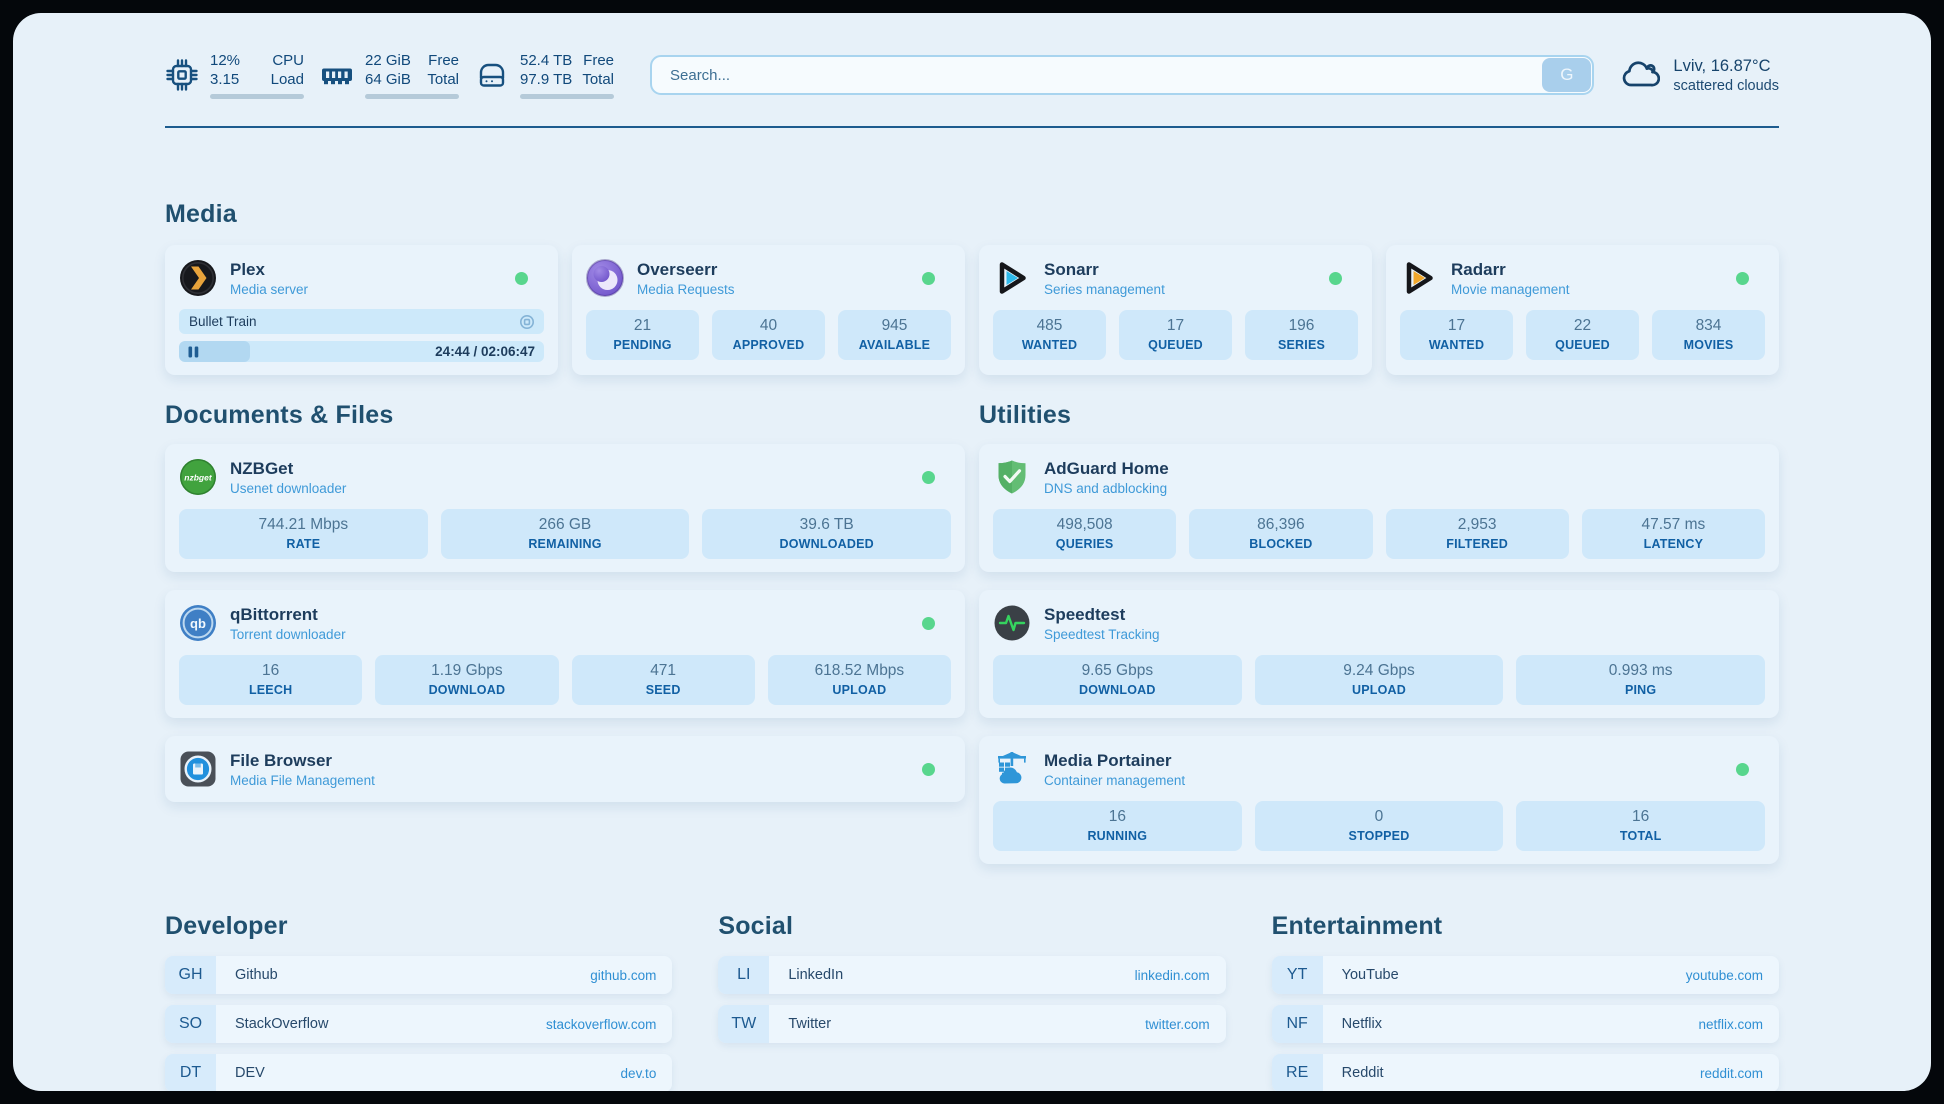 This screenshot has width=1944, height=1104. Describe the element at coordinates (182, 75) in the screenshot. I see `cpu-chip-icon` at that location.